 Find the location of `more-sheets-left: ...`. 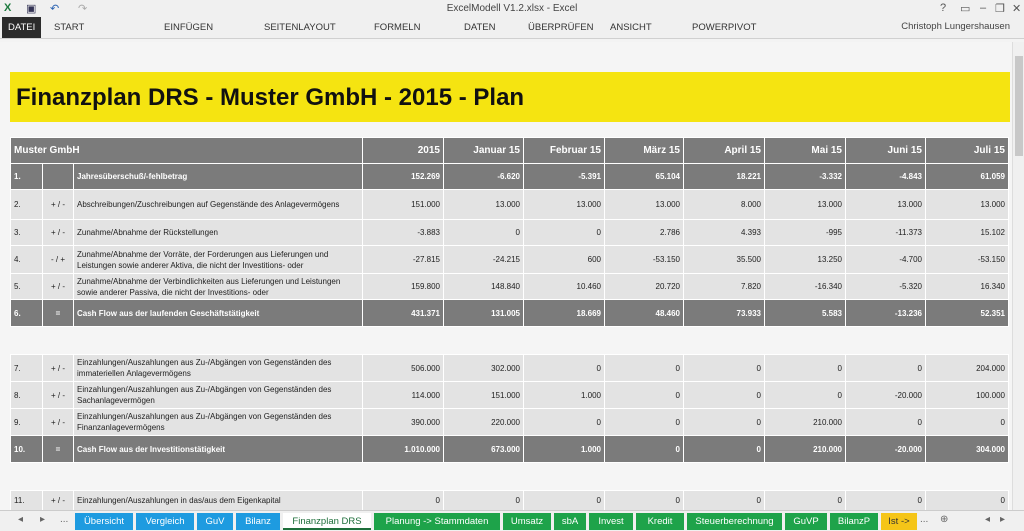

more-sheets-left: ... is located at coordinates (64, 519).